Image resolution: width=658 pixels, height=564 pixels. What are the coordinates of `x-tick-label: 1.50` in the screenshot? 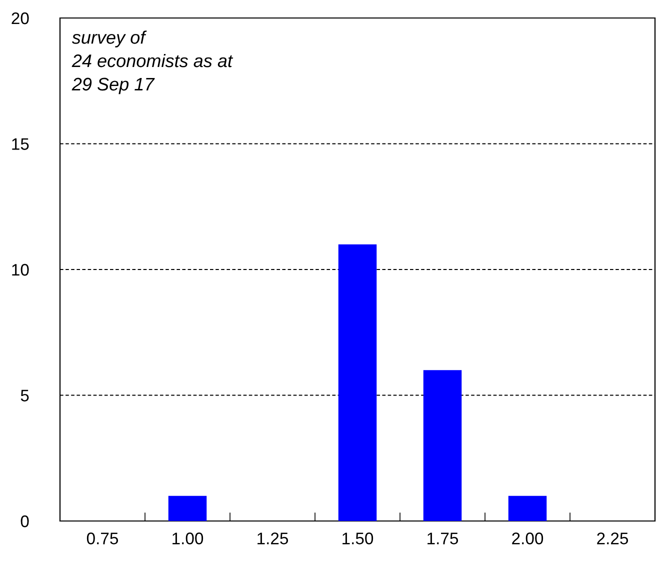 It's located at (358, 538).